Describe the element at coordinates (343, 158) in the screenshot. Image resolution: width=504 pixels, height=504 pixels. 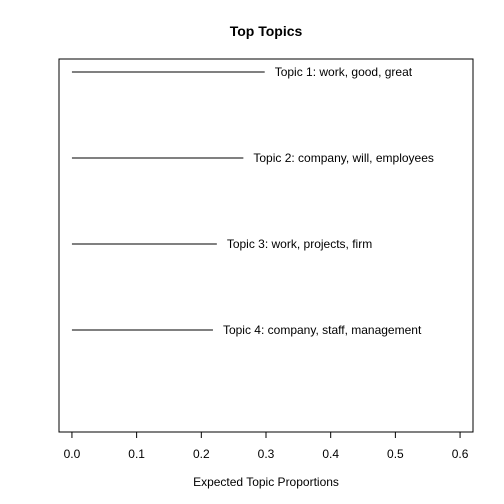
I see `bar-label-topic-2: Topic 2: company, will, employees` at that location.